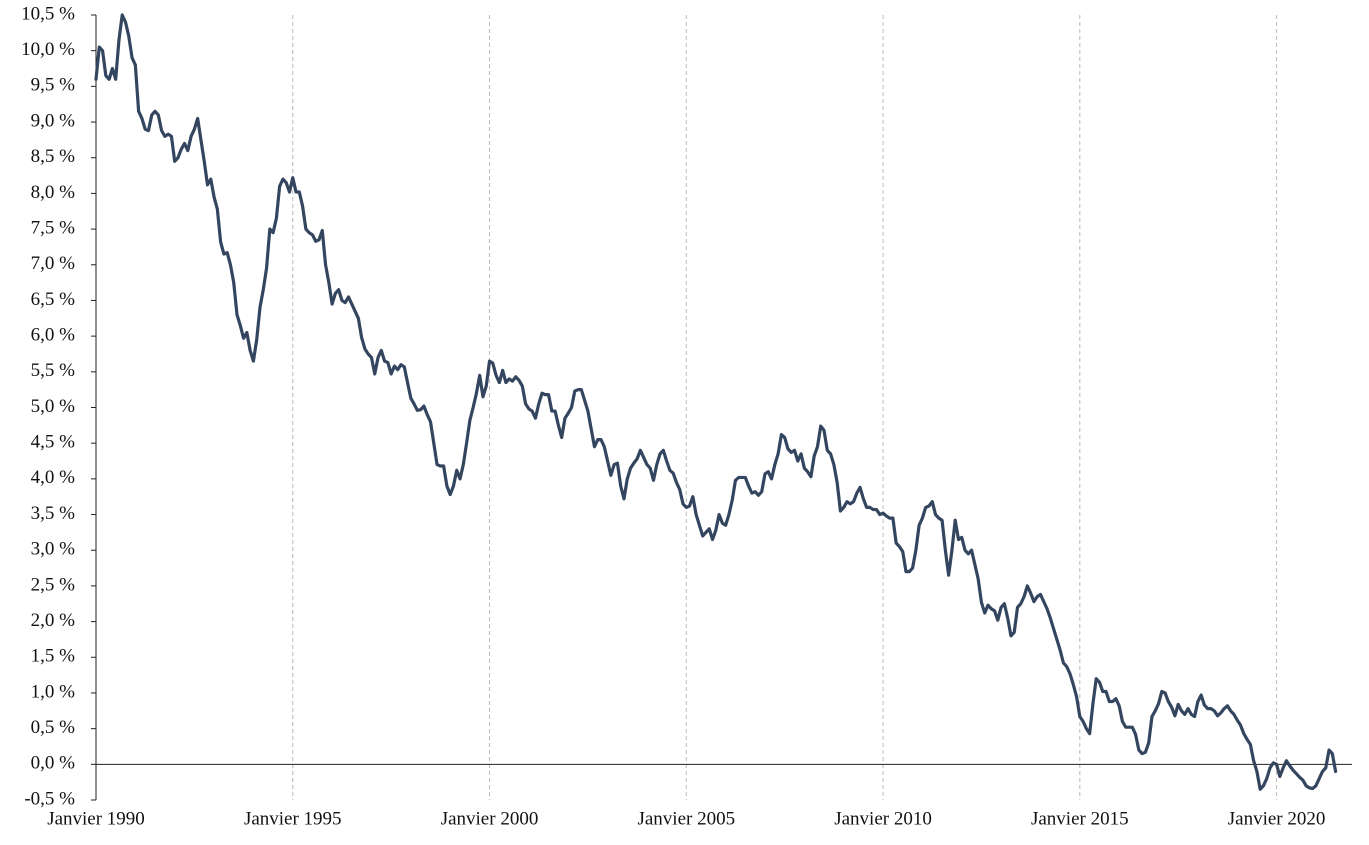 This screenshot has width=1369, height=845. I want to click on y-tick-label: 5,5 %, so click(53, 370).